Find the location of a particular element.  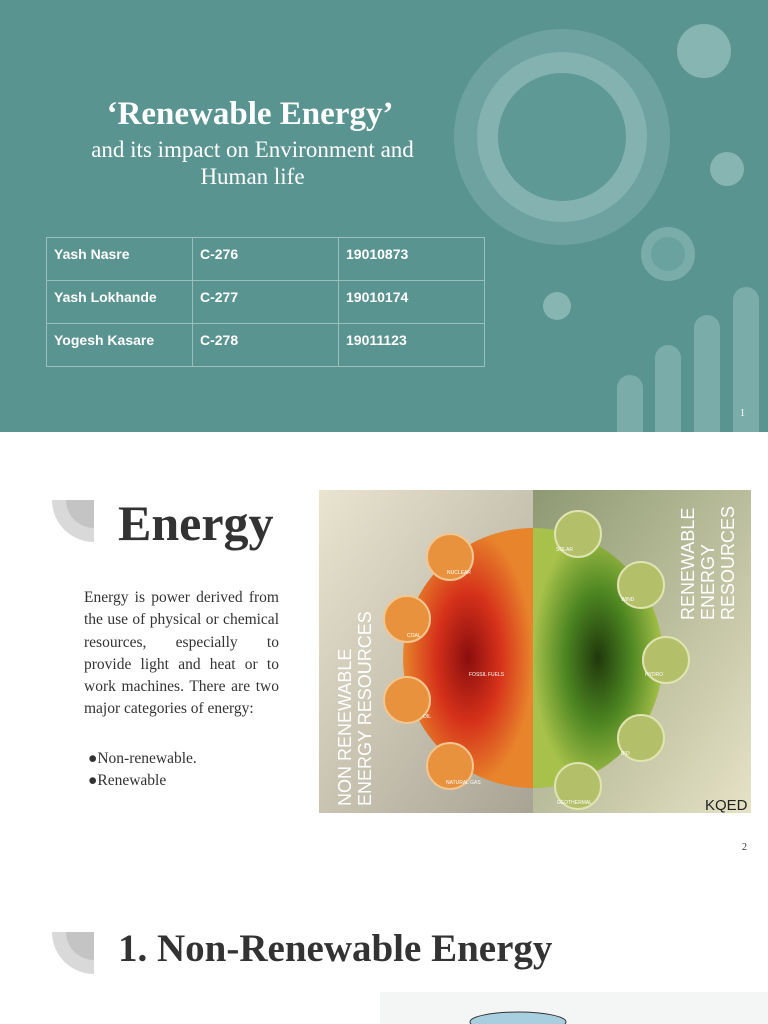

cell: C-277 is located at coordinates (265, 302).